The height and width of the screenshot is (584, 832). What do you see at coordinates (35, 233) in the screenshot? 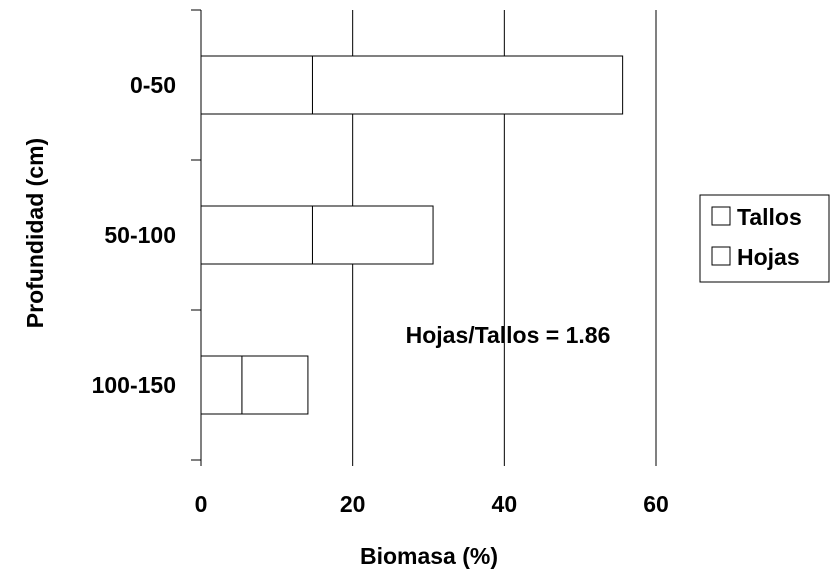
I see `y-axis-title: Profundidad (cm)` at bounding box center [35, 233].